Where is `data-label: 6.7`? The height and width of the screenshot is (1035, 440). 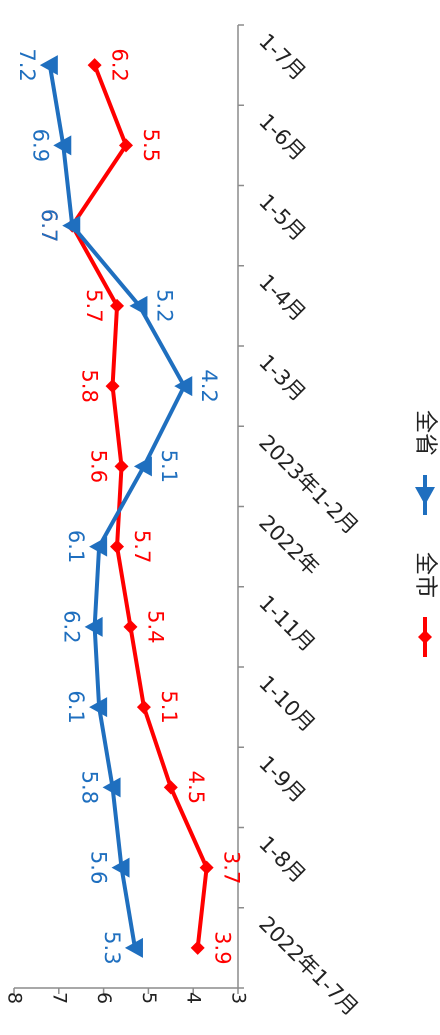 data-label: 6.7 is located at coordinates (49, 225).